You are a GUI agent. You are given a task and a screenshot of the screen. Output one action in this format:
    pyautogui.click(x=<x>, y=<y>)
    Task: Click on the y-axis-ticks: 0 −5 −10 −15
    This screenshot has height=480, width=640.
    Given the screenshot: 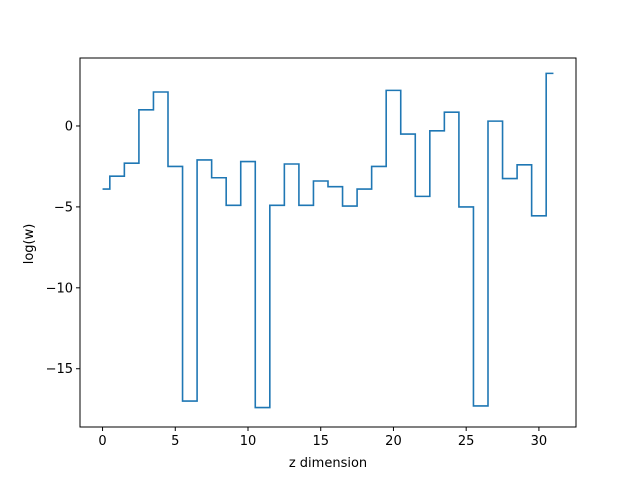 What is the action you would take?
    pyautogui.click(x=63, y=248)
    